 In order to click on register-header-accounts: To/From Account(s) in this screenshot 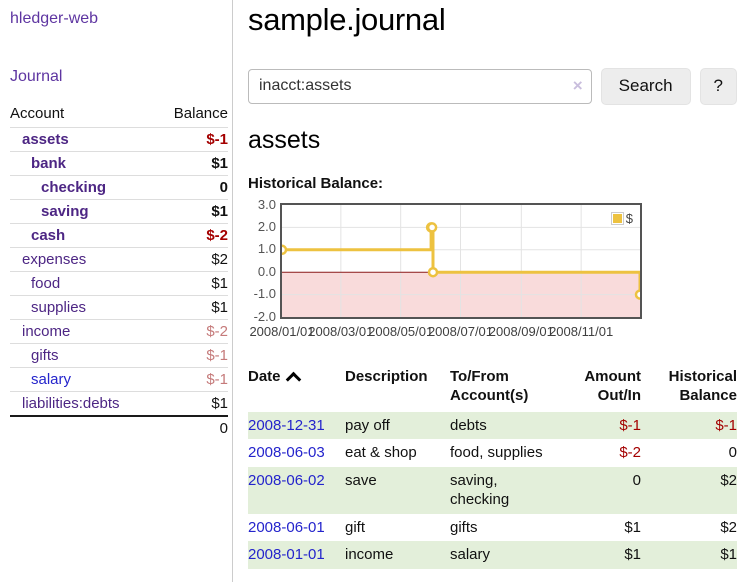, I will do `click(489, 386)`.